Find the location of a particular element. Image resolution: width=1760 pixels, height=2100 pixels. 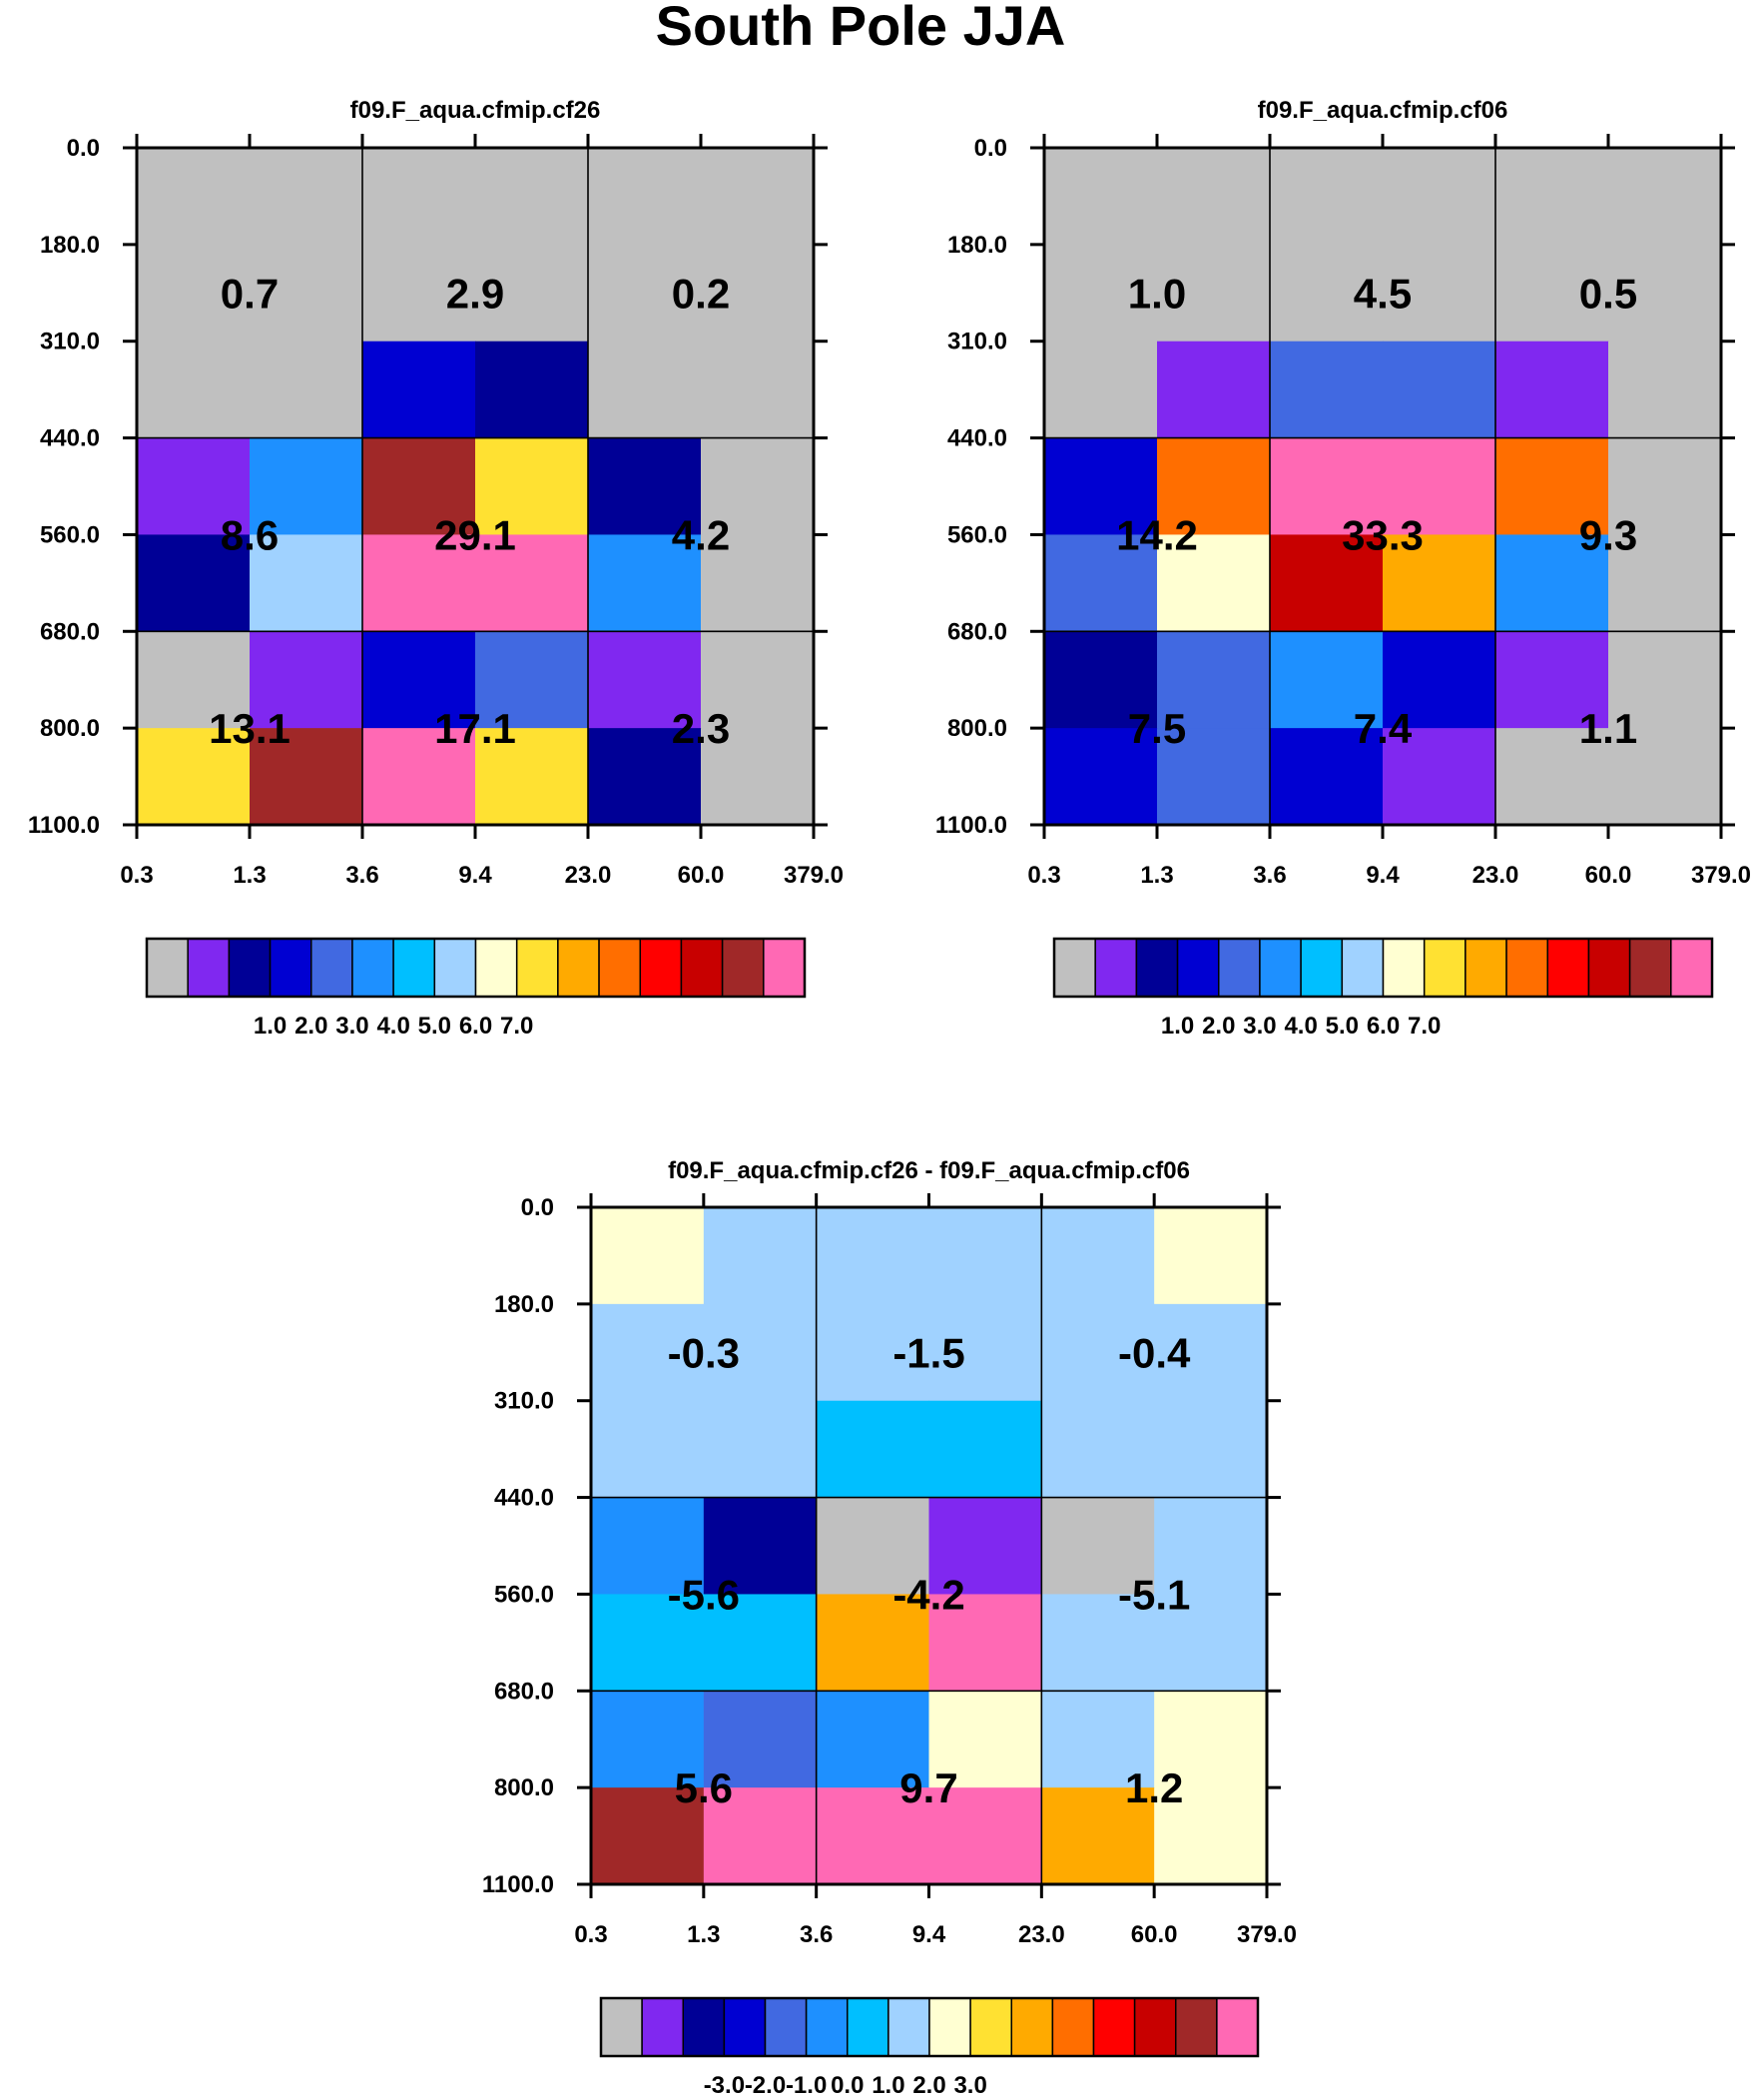

x-tick-label: 1.3 is located at coordinates (1156, 875).